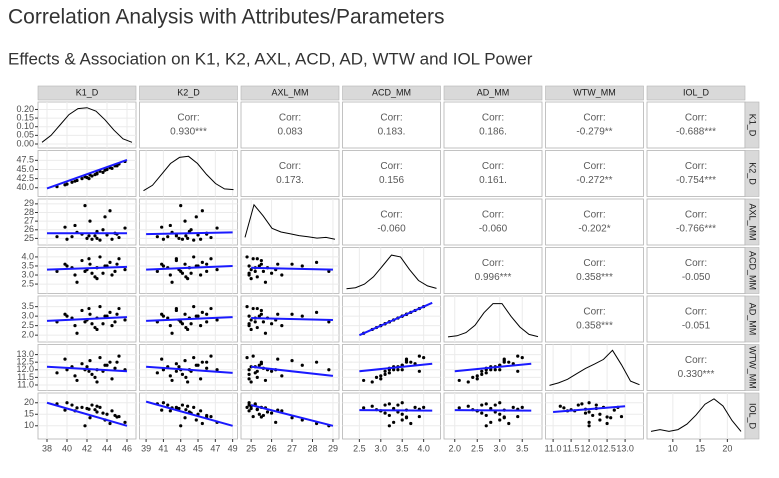  What do you see at coordinates (87, 125) in the screenshot?
I see `density-line` at bounding box center [87, 125].